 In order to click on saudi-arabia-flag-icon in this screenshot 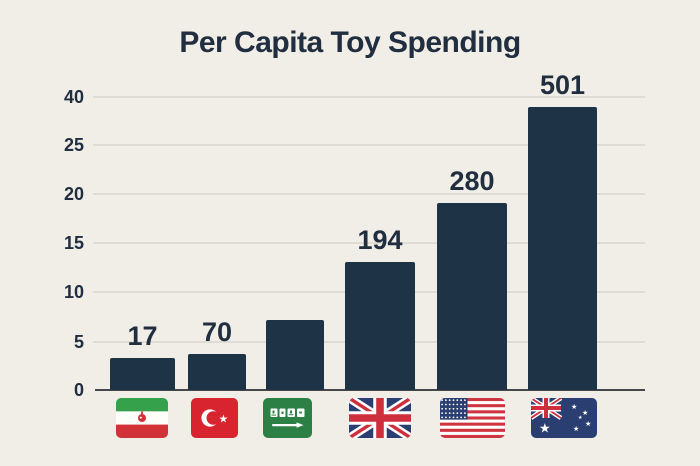, I will do `click(287, 418)`.